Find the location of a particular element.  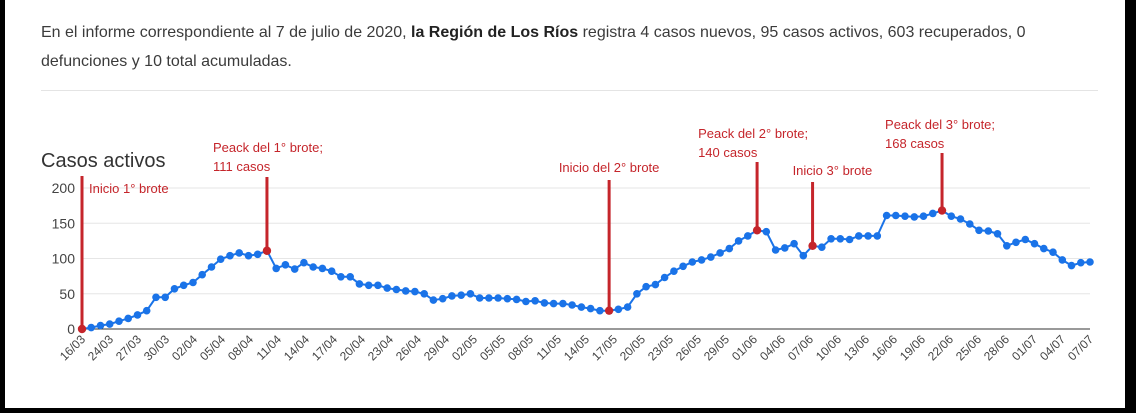

x-tick-label: 16/06 is located at coordinates (884, 347).